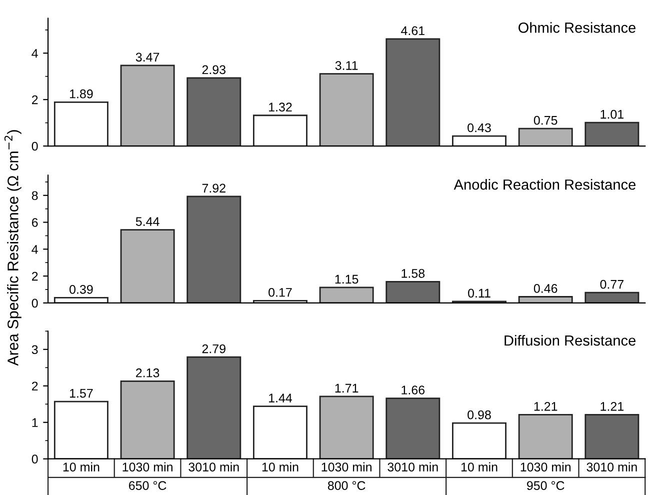  I want to click on data-label: 1.71, so click(346, 388).